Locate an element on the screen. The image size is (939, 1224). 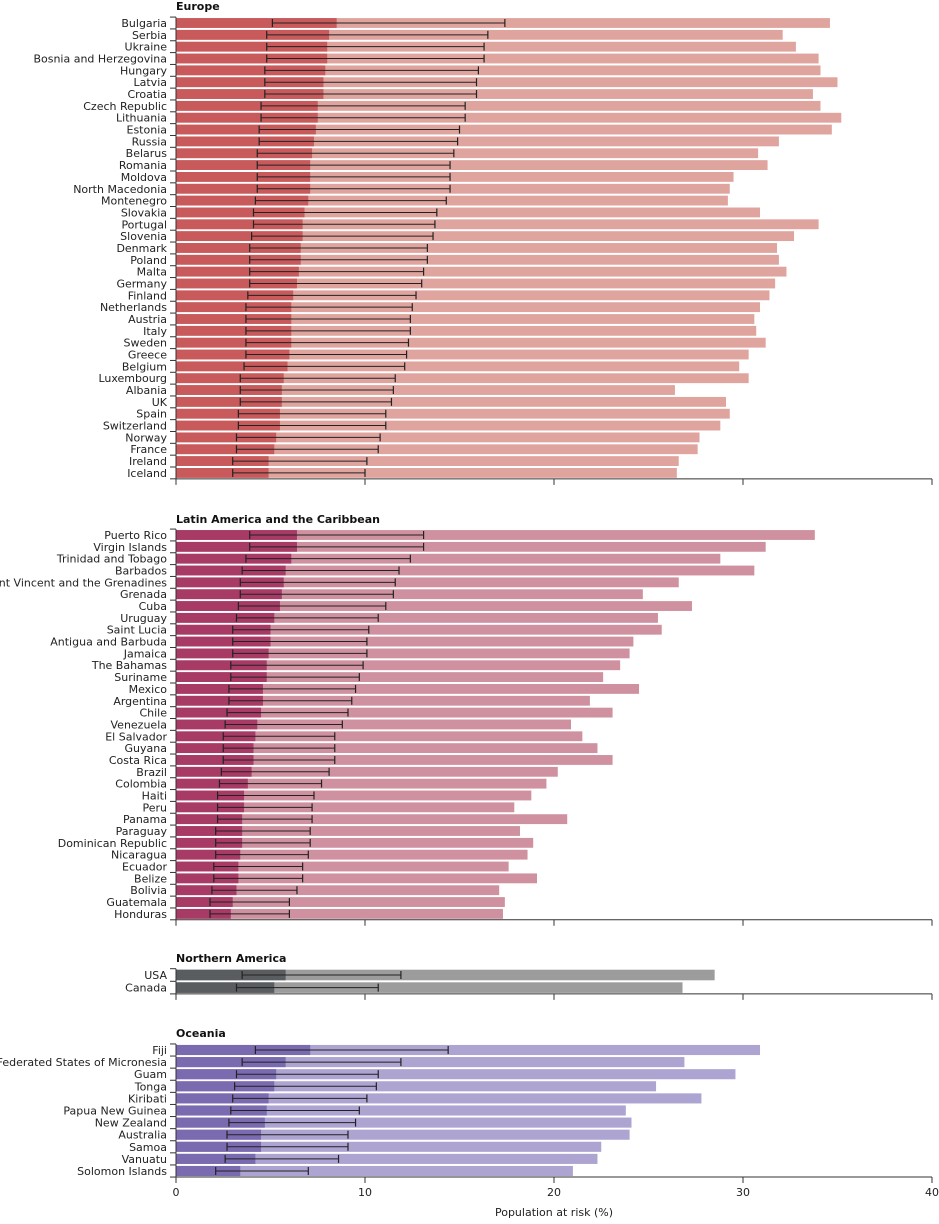
category-label: Solomon Islands is located at coordinates (122, 1171).